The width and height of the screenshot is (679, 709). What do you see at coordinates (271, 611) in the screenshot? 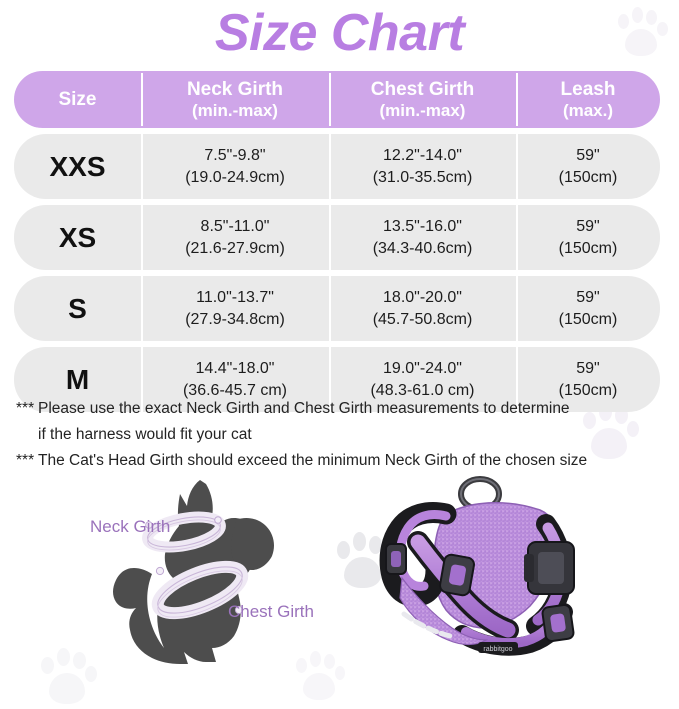
I see `chest-girth-label: Chest Girth` at bounding box center [271, 611].